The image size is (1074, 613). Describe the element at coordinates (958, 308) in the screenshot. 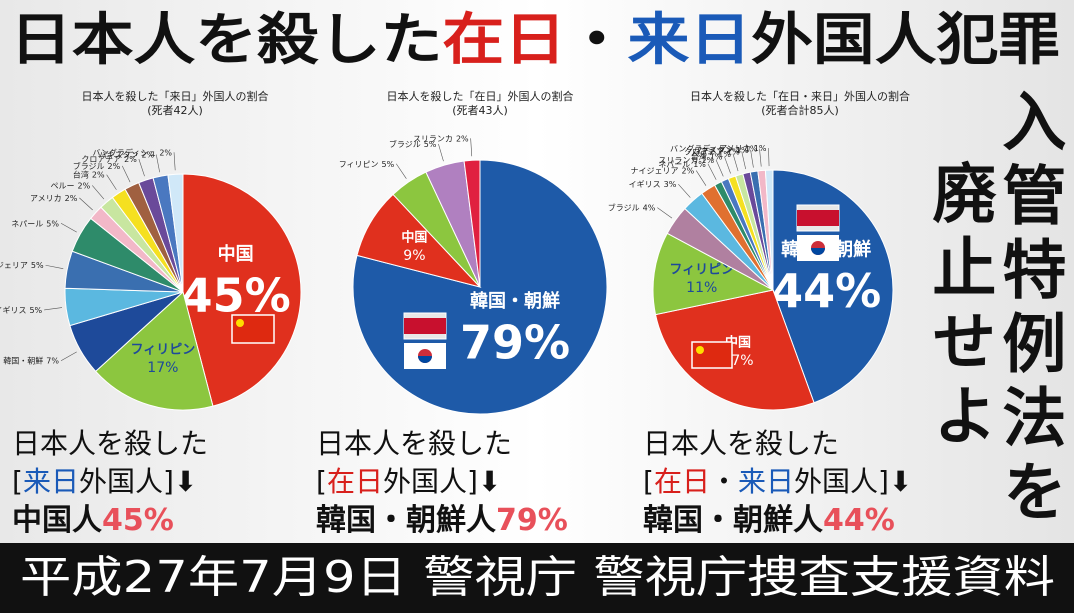

I see `side-text: 廃止せよ` at that location.